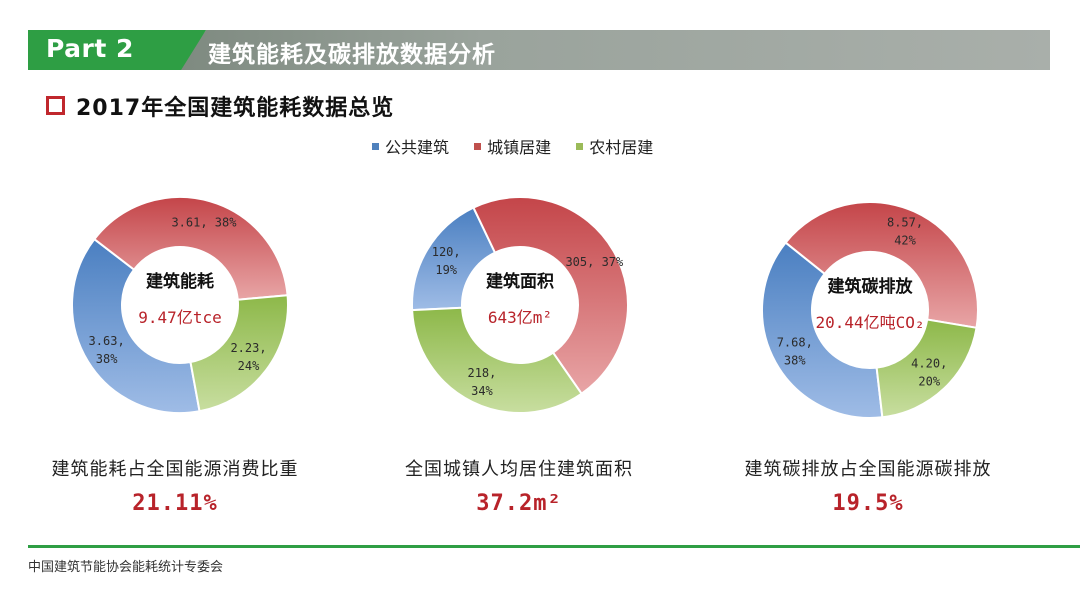  I want to click on legend-item-urban: 城镇居建, so click(512, 146).